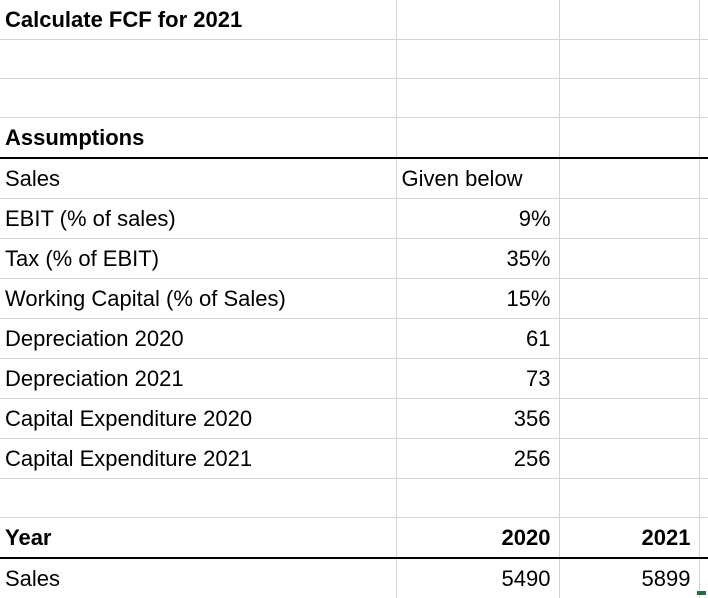 The height and width of the screenshot is (598, 708). I want to click on assumption-row: Working Capital (% of Sales) 15%, so click(354, 298).